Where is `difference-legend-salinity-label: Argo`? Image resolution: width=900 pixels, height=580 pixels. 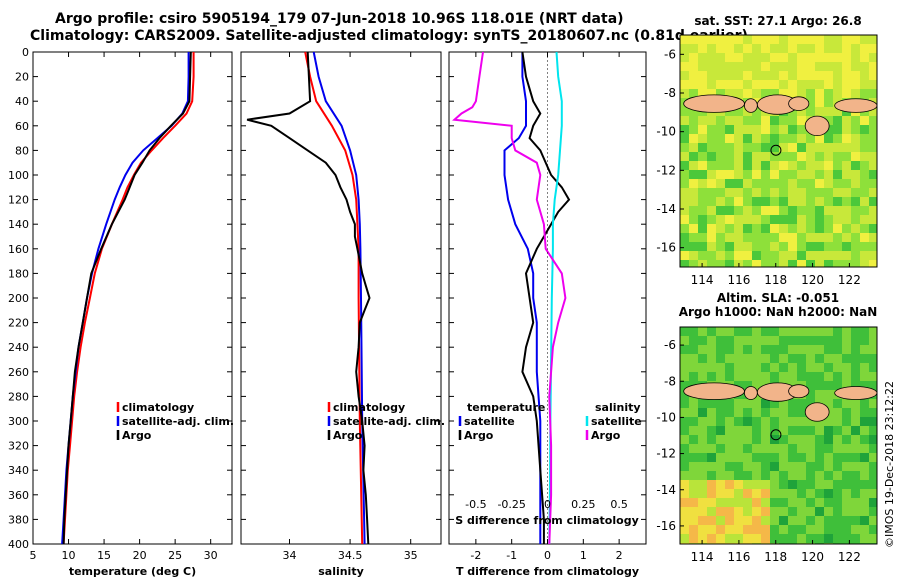
difference-legend-salinity-label: Argo is located at coordinates (606, 435).